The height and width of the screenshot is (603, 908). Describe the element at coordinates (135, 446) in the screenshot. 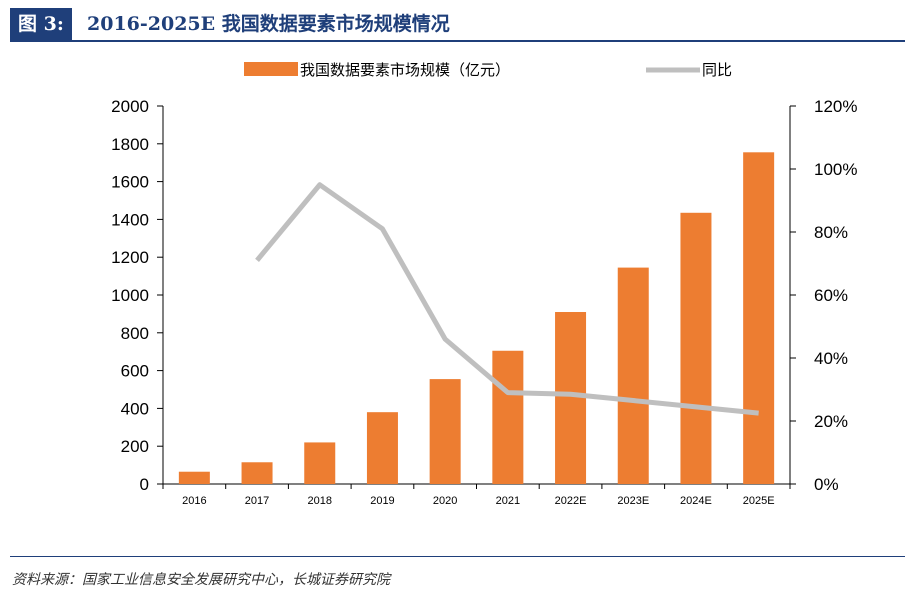

I see `left-axis-tick-label: 200` at that location.